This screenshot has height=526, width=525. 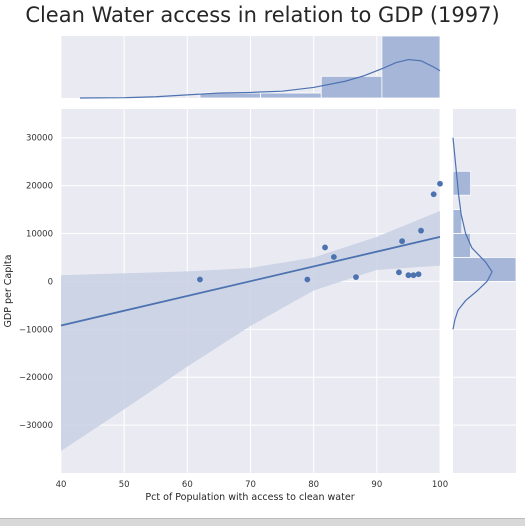 What do you see at coordinates (313, 485) in the screenshot?
I see `x-tick-label: 80` at bounding box center [313, 485].